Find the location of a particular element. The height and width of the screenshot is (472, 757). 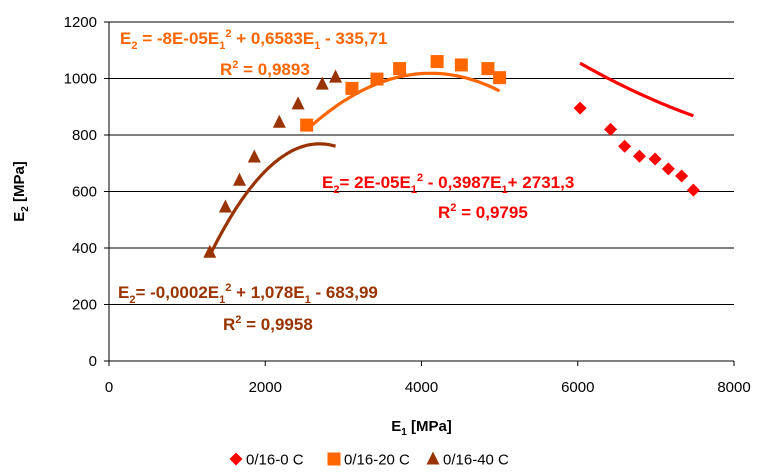

x-tick-label: 4000 is located at coordinates (421, 387).